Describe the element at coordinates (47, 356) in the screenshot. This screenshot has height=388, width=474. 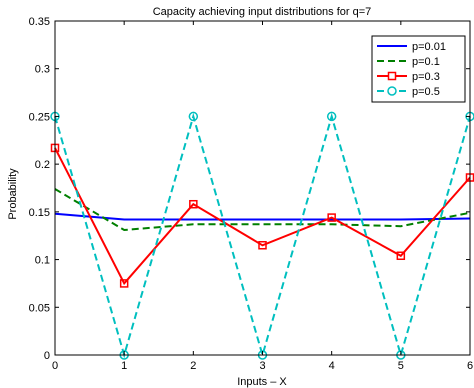
I see `y-tick-label: 0` at that location.